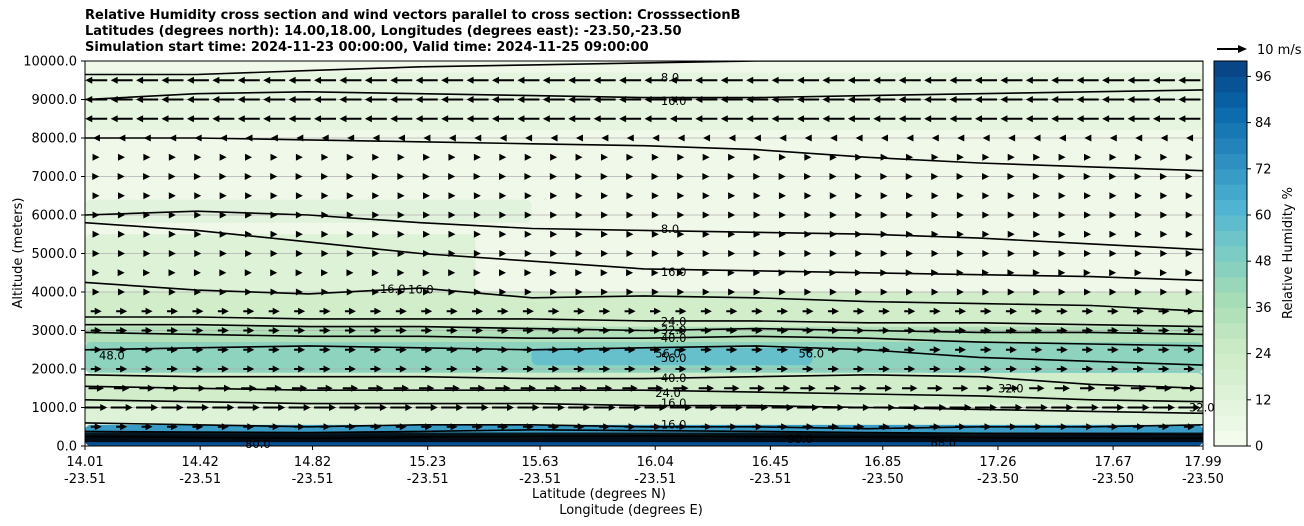  Describe the element at coordinates (55, 139) in the screenshot. I see `y-tick-label-8: 8000.0` at that location.